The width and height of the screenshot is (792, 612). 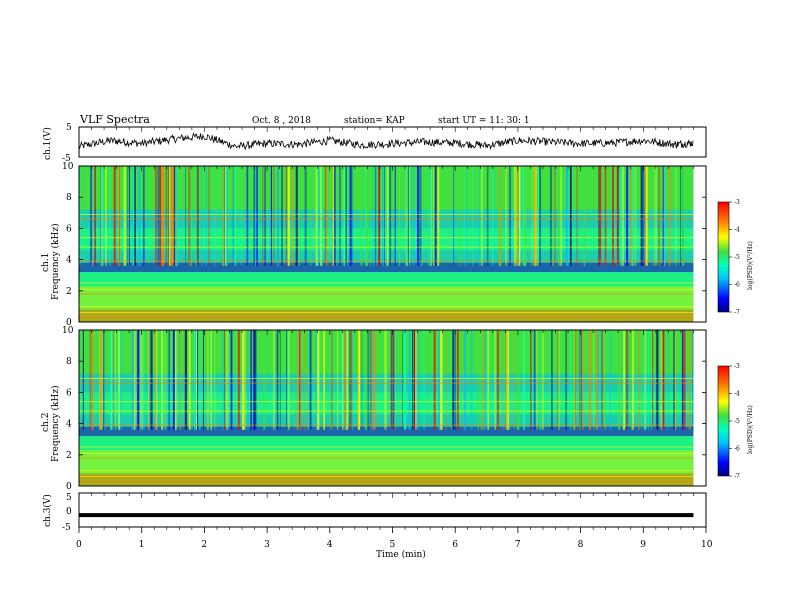 What do you see at coordinates (69, 487) in the screenshot?
I see `ytick-label: 0` at bounding box center [69, 487].